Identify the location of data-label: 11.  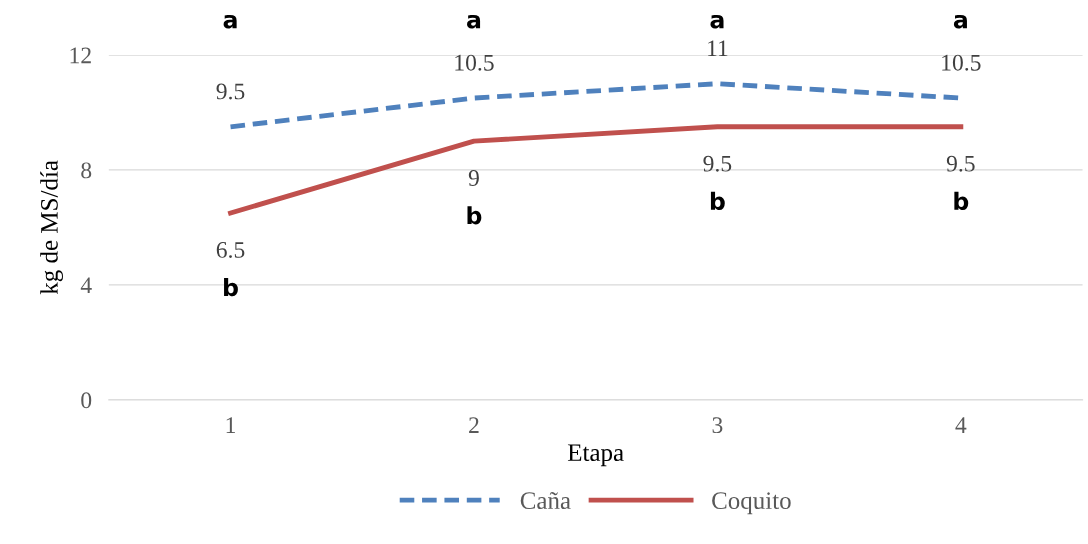
(718, 48).